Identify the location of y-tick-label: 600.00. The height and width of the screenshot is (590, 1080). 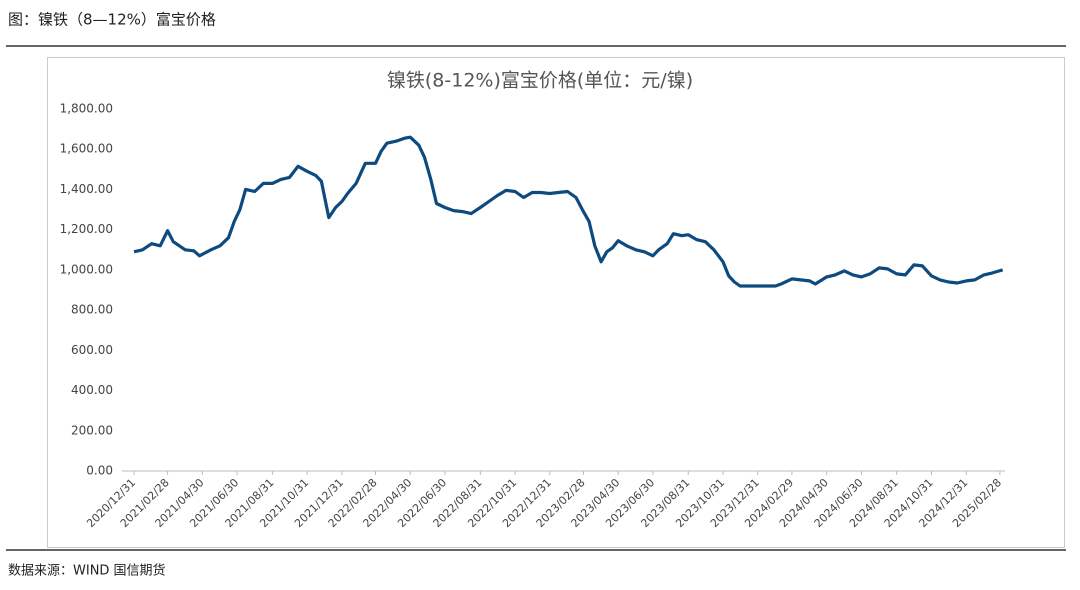
(92, 350).